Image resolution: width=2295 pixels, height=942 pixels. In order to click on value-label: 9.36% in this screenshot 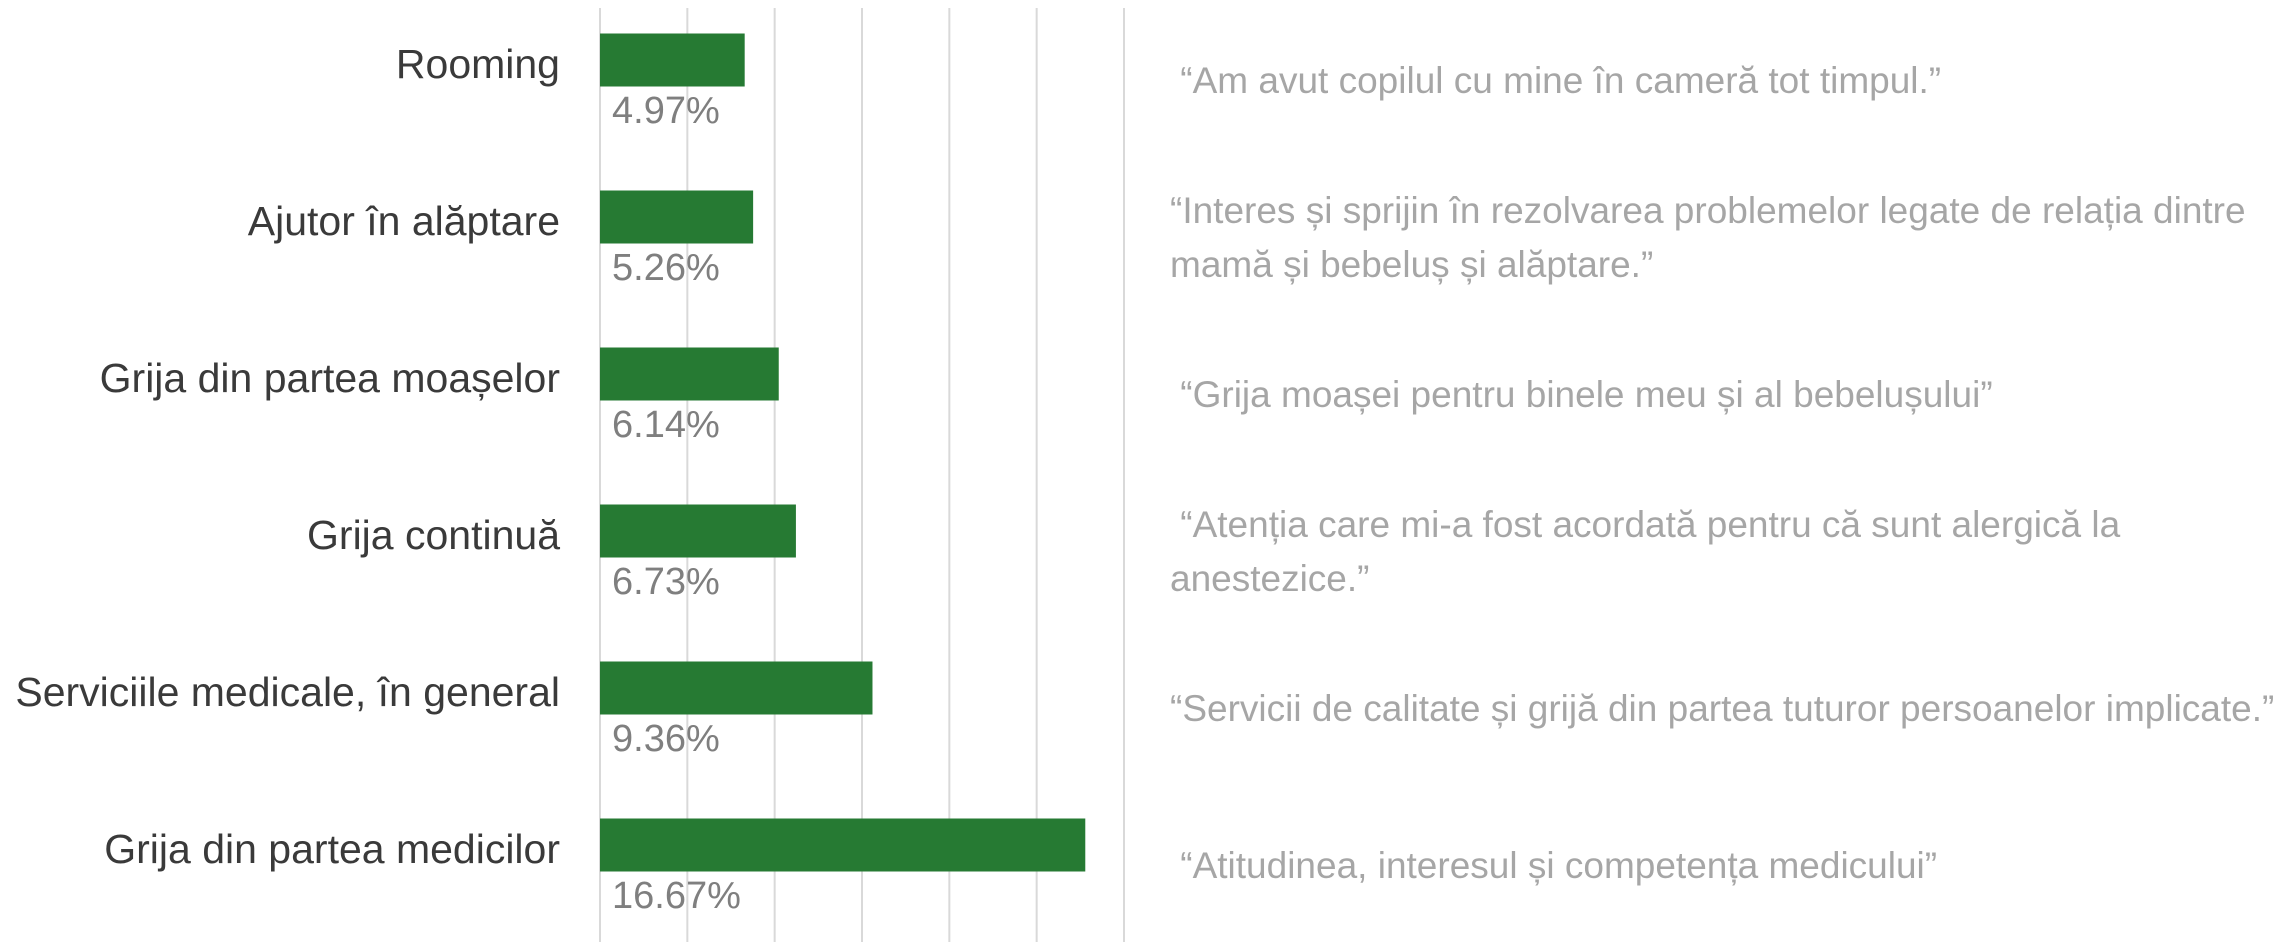, I will do `click(666, 739)`.